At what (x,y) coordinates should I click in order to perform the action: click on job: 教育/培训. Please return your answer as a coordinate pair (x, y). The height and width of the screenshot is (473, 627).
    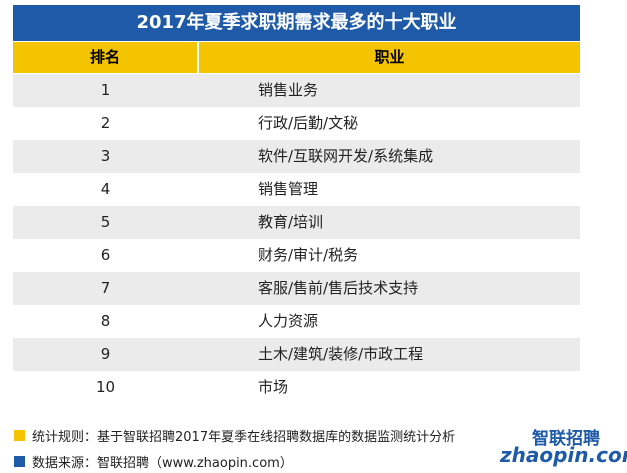
    Looking at the image, I should click on (291, 222).